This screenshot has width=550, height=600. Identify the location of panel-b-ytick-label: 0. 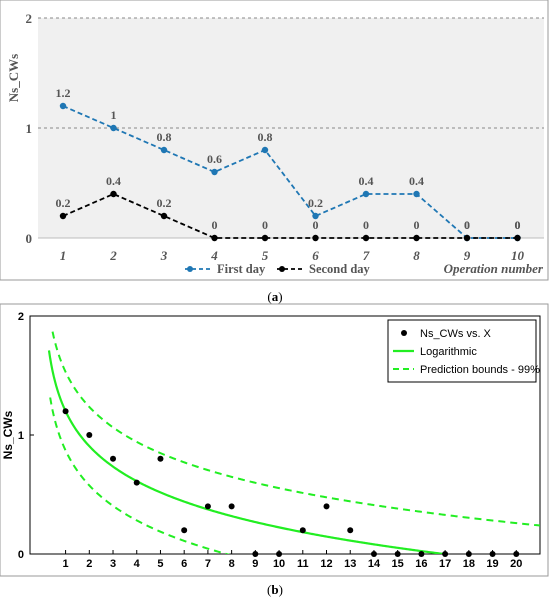
(21, 555).